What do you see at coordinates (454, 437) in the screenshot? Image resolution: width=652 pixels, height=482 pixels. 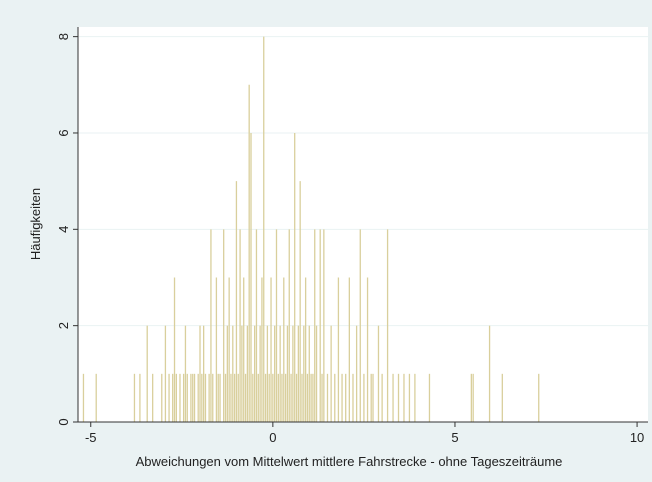 I see `x-tick-label: 5` at bounding box center [454, 437].